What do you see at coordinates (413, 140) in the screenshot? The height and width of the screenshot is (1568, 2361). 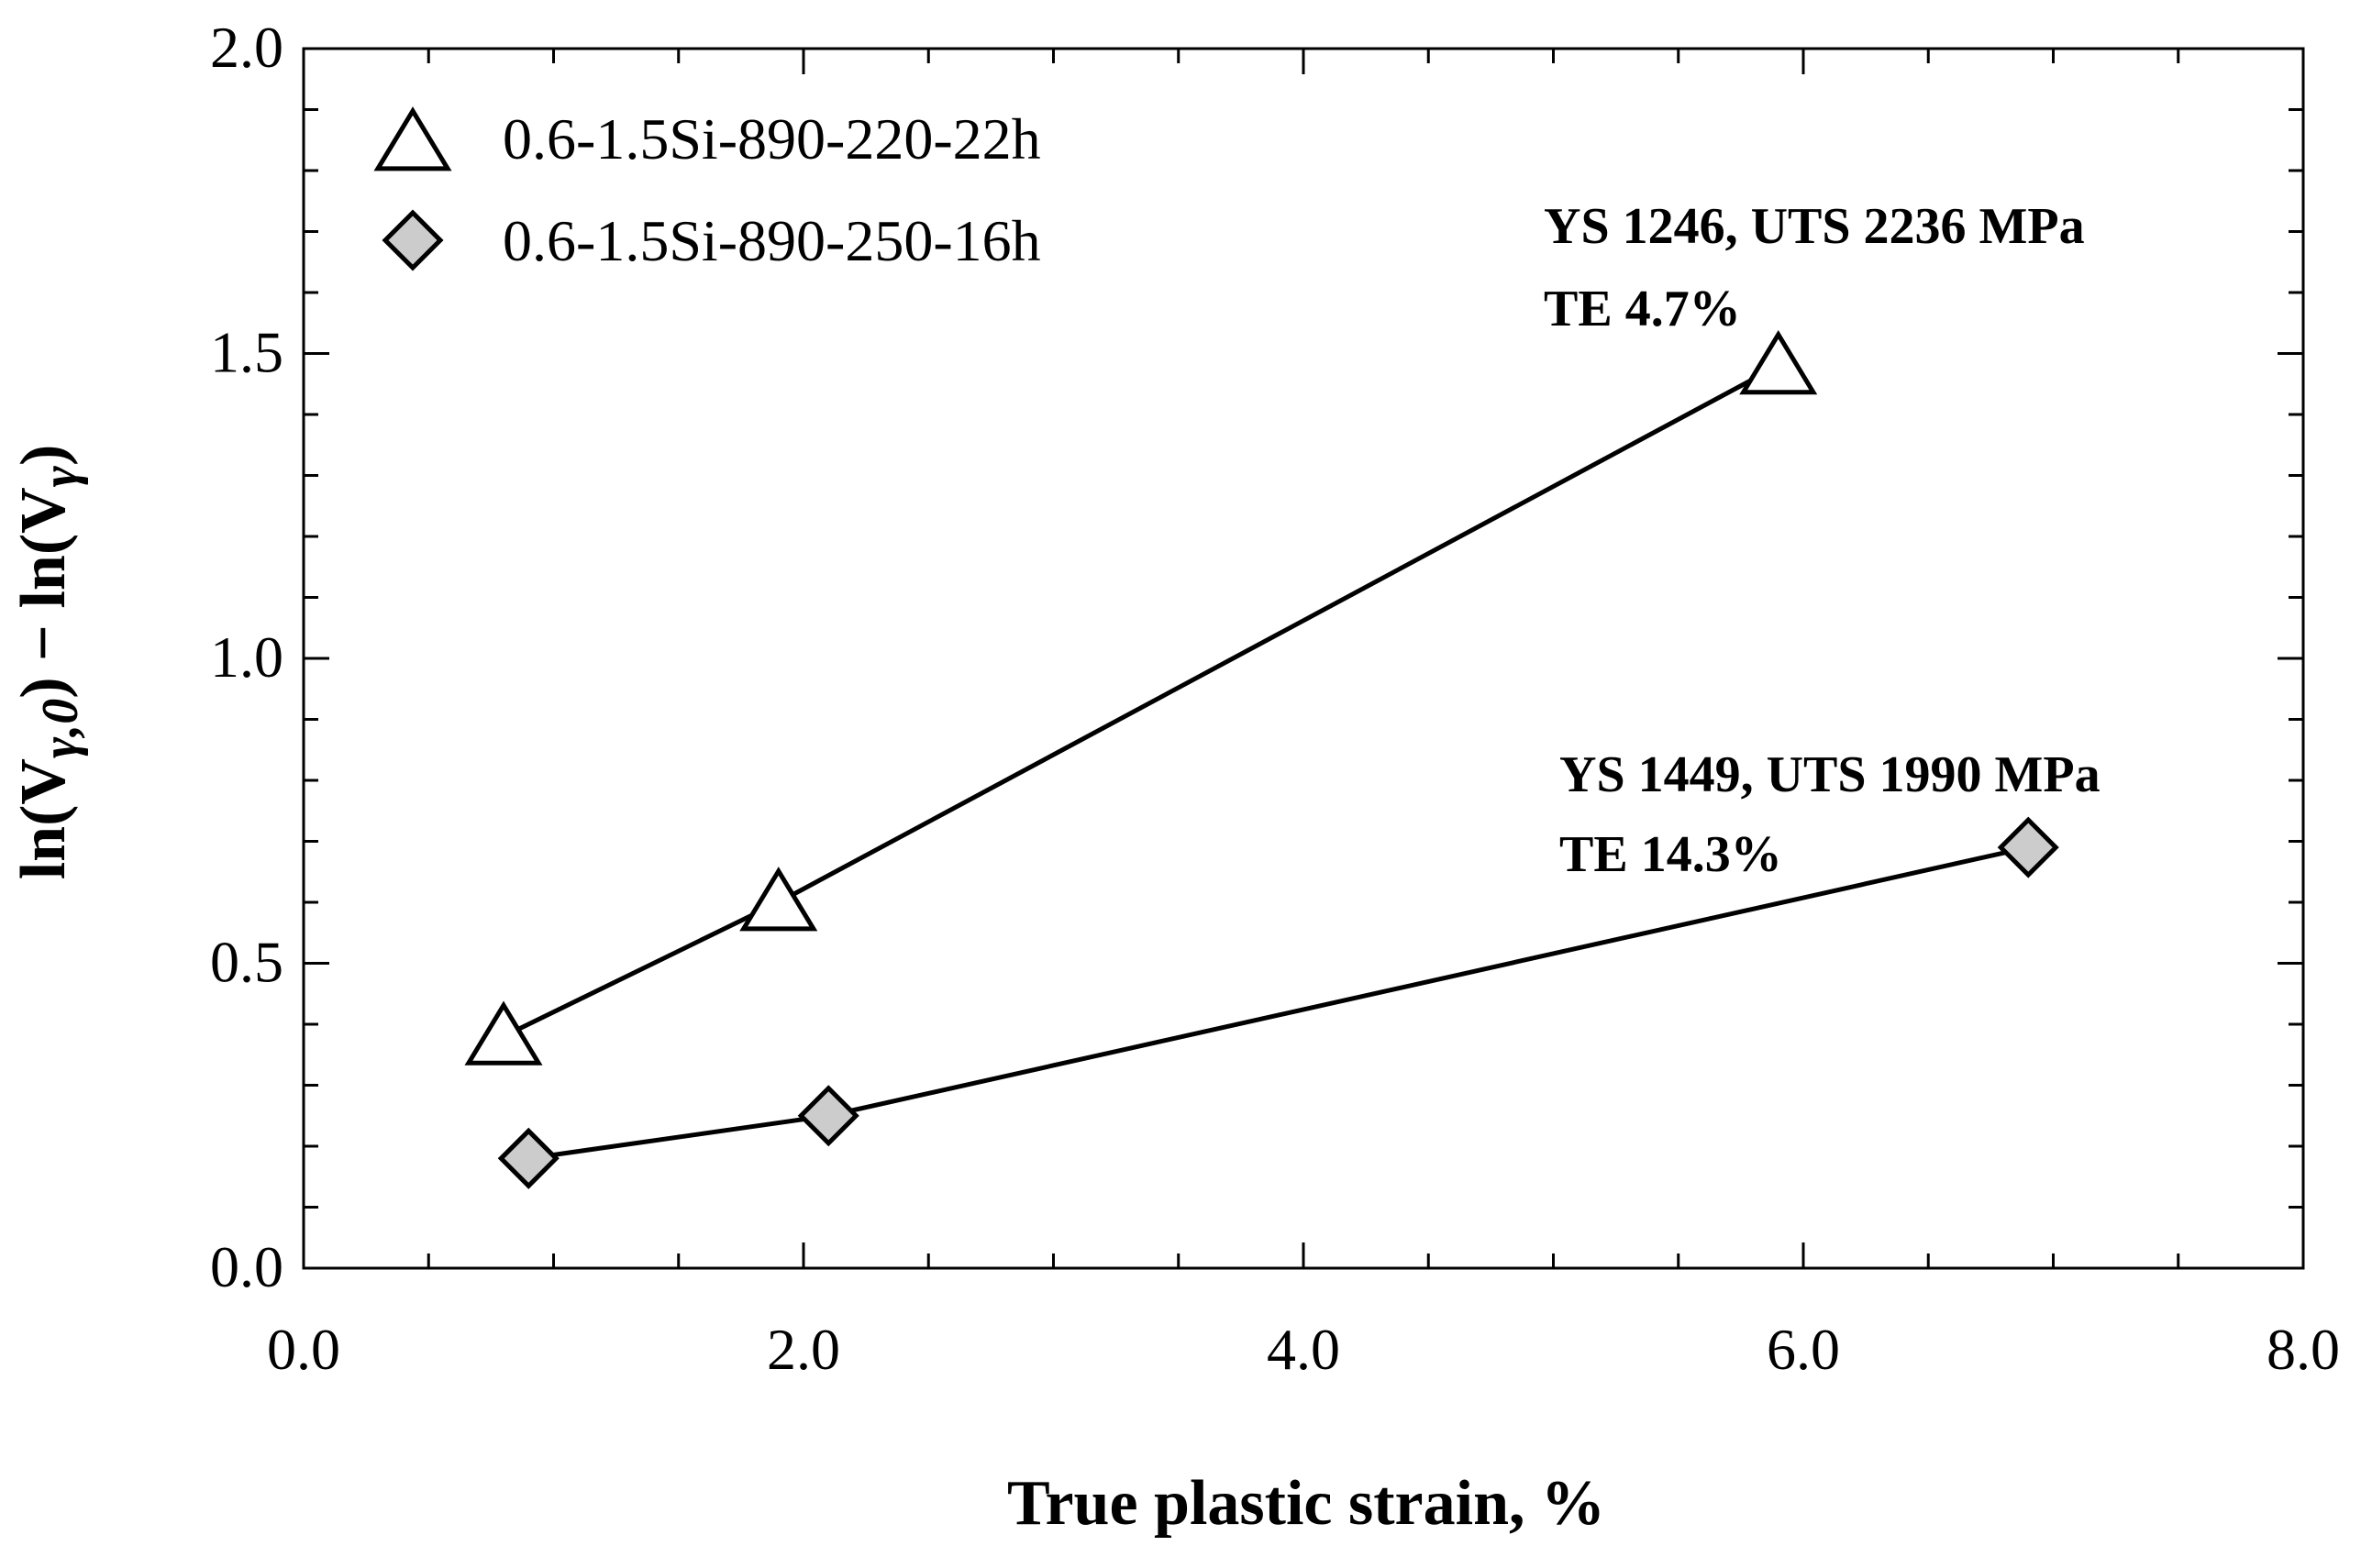 I see `legend-marker-triangle` at bounding box center [413, 140].